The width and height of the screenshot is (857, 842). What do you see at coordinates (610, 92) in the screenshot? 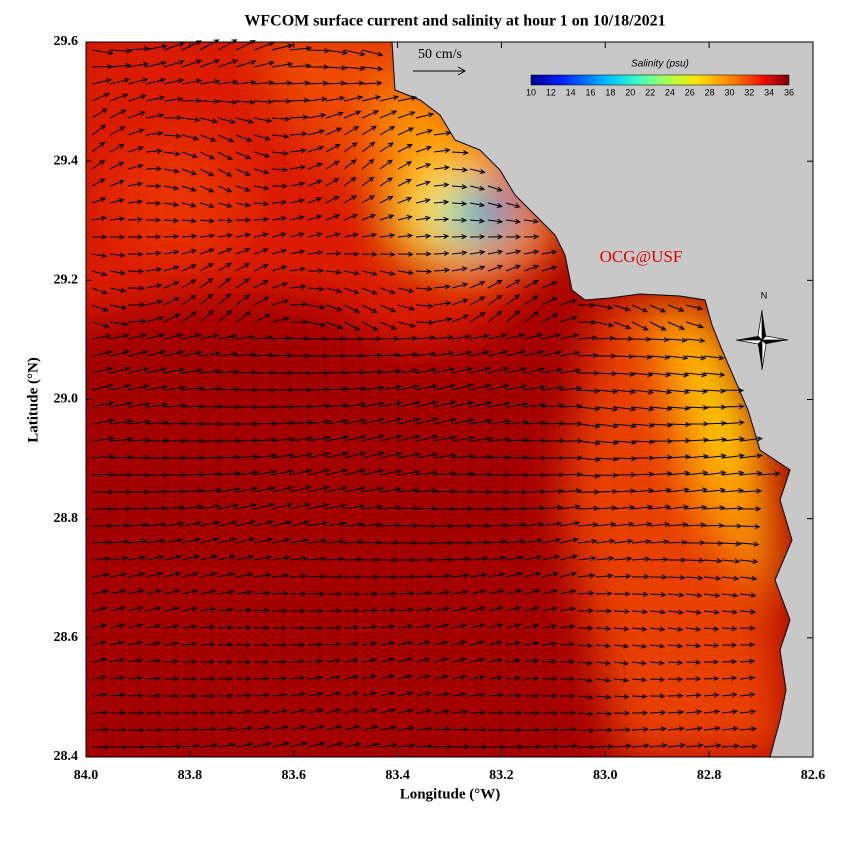
I see `colorbar-tick-label: 18` at bounding box center [610, 92].